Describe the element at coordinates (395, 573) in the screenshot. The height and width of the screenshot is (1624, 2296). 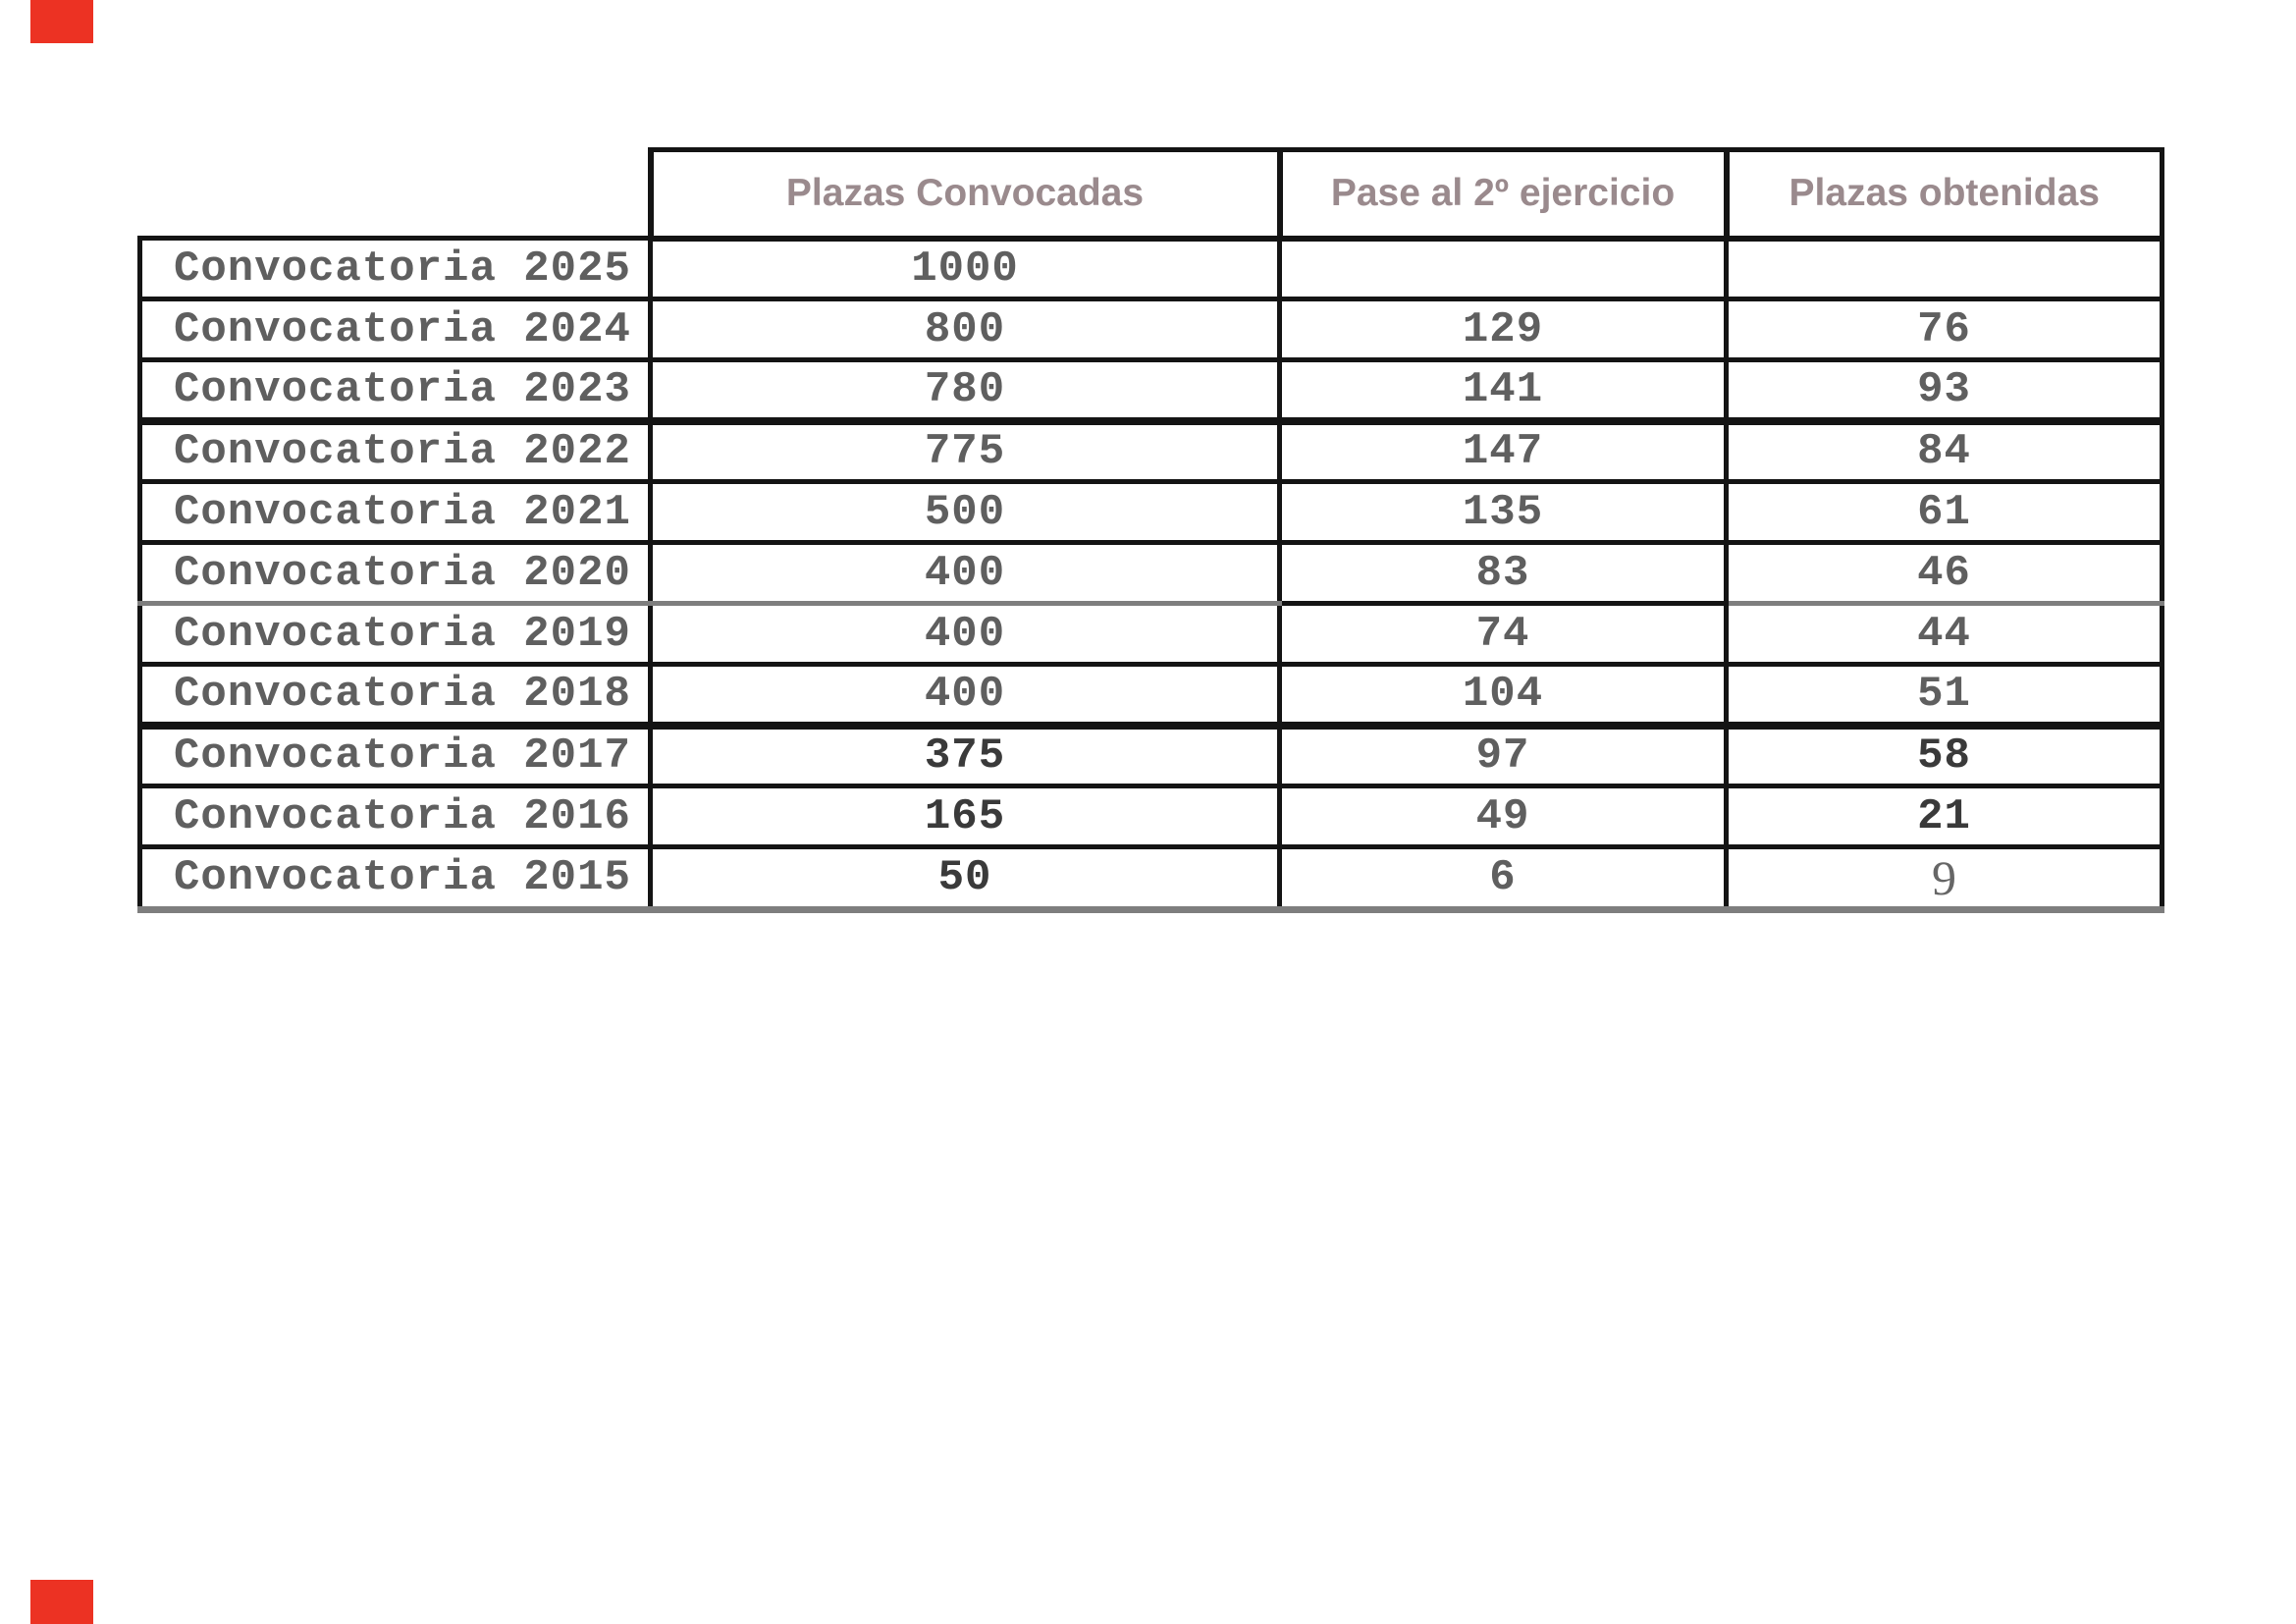
I see `row-label-cell: Convocatoria 2020` at that location.